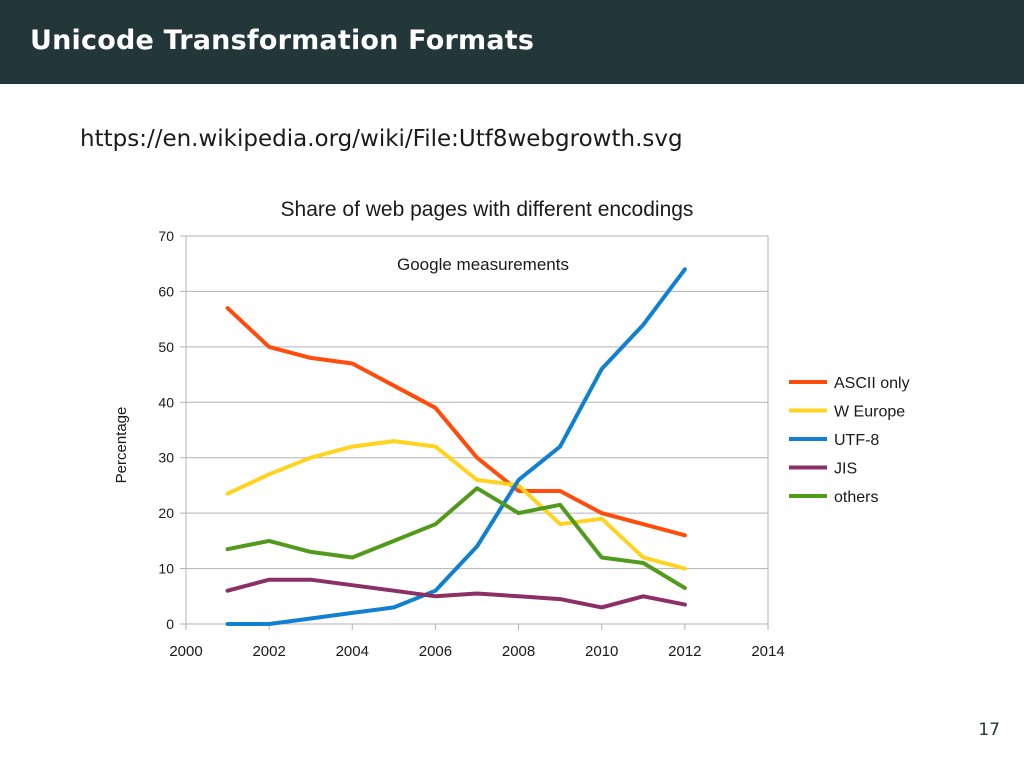 Image resolution: width=1024 pixels, height=768 pixels. I want to click on slide-title-bar: Unicode Transformation Formats, so click(512, 42).